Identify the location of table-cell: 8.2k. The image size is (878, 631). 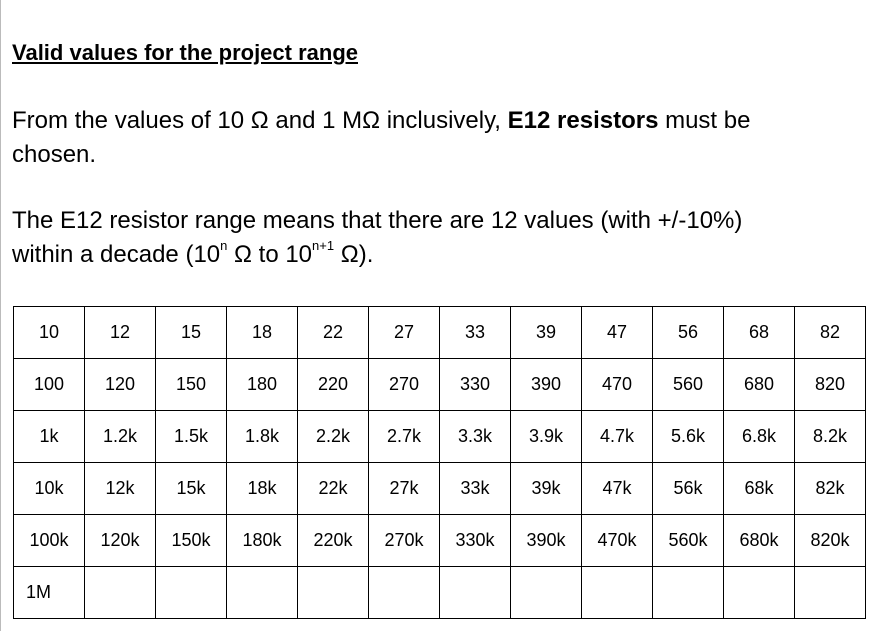
(830, 436).